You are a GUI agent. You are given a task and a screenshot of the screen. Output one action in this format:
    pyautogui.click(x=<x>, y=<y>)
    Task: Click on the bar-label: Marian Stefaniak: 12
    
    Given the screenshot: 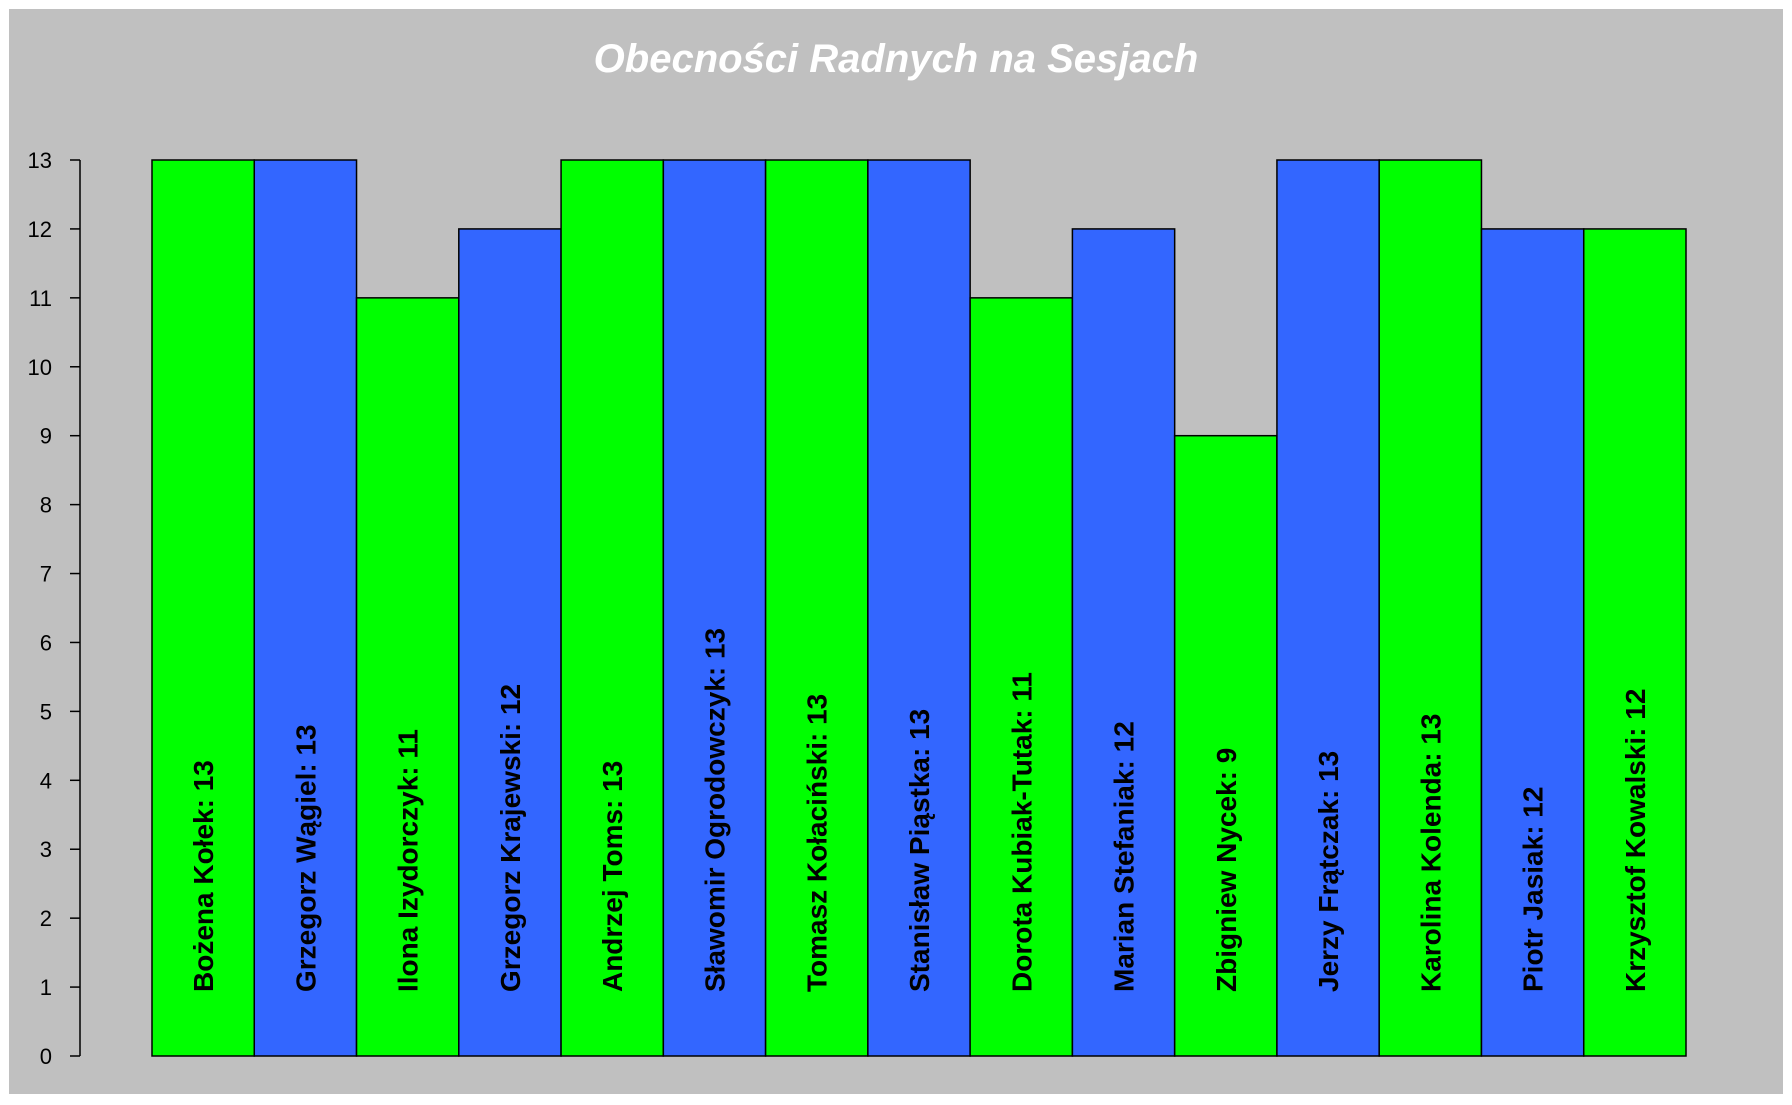 What is the action you would take?
    pyautogui.click(x=1124, y=856)
    